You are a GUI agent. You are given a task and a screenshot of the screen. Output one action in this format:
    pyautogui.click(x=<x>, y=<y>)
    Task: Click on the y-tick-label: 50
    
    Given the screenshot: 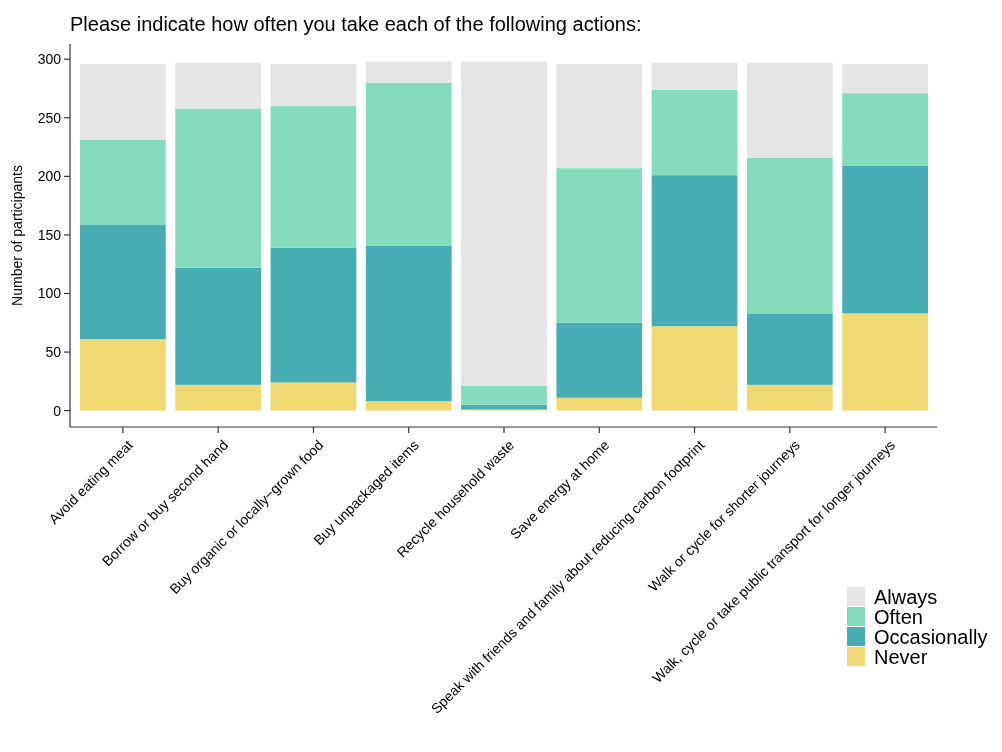 What is the action you would take?
    pyautogui.click(x=53, y=351)
    